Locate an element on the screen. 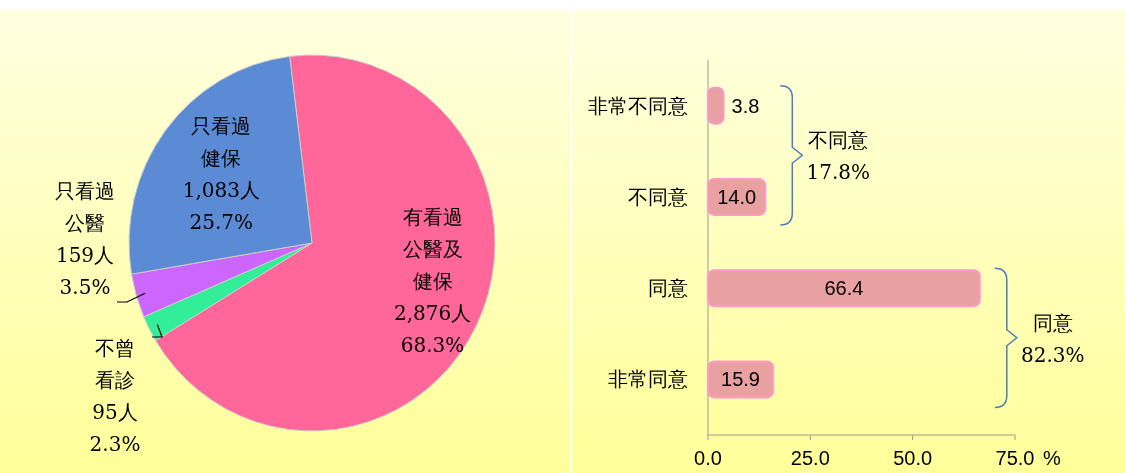  data-label: 14.0 is located at coordinates (737, 196).